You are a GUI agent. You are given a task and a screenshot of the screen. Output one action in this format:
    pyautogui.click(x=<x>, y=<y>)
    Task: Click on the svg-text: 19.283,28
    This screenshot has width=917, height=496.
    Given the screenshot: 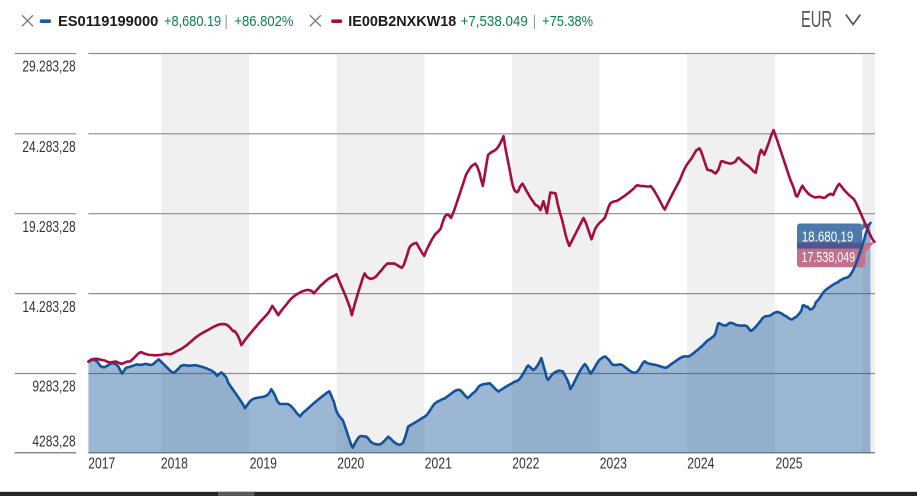 What is the action you would take?
    pyautogui.click(x=48, y=226)
    